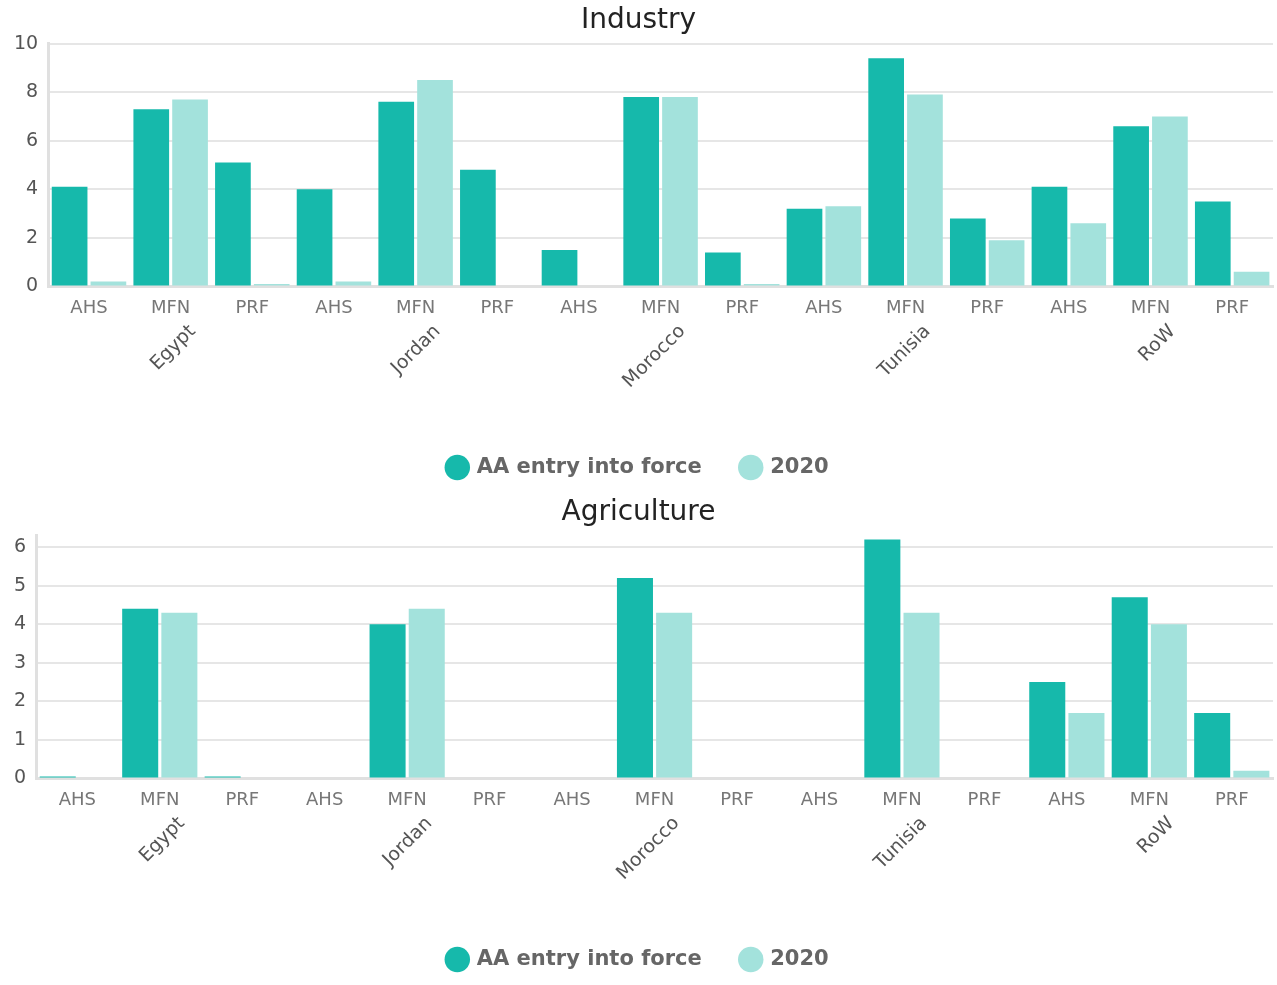 Image resolution: width=1277 pixels, height=985 pixels. Describe the element at coordinates (26, 41) in the screenshot. I see `y-tick-label: 10` at that location.